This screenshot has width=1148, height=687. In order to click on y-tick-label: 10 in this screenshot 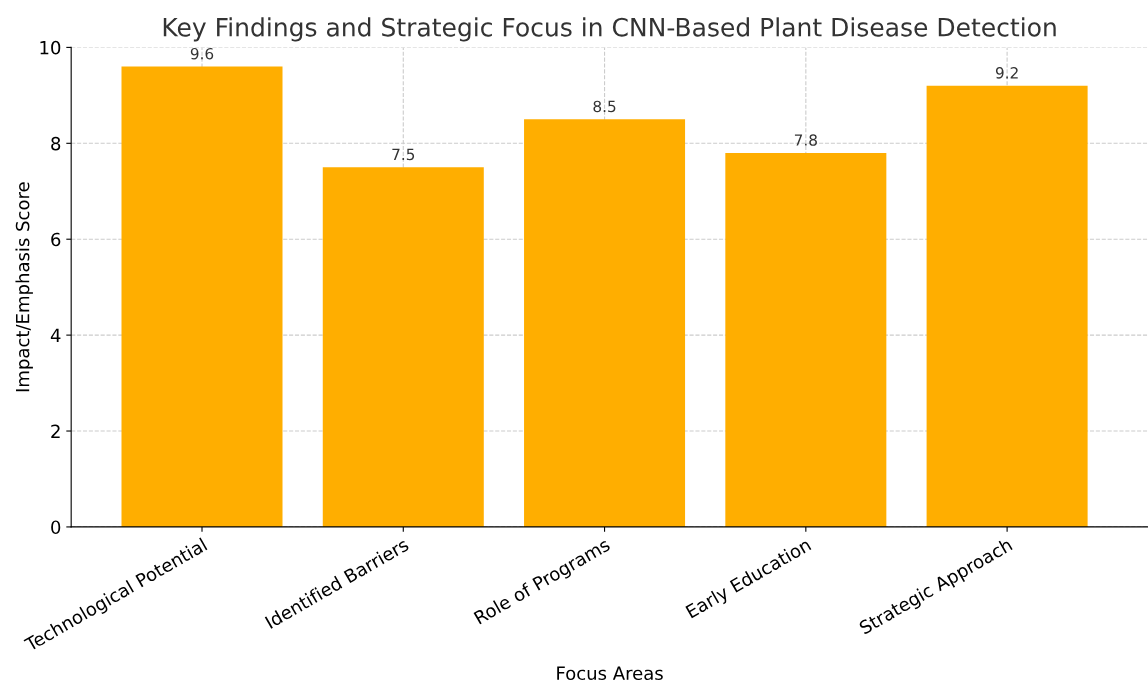, I will do `click(50, 47)`.